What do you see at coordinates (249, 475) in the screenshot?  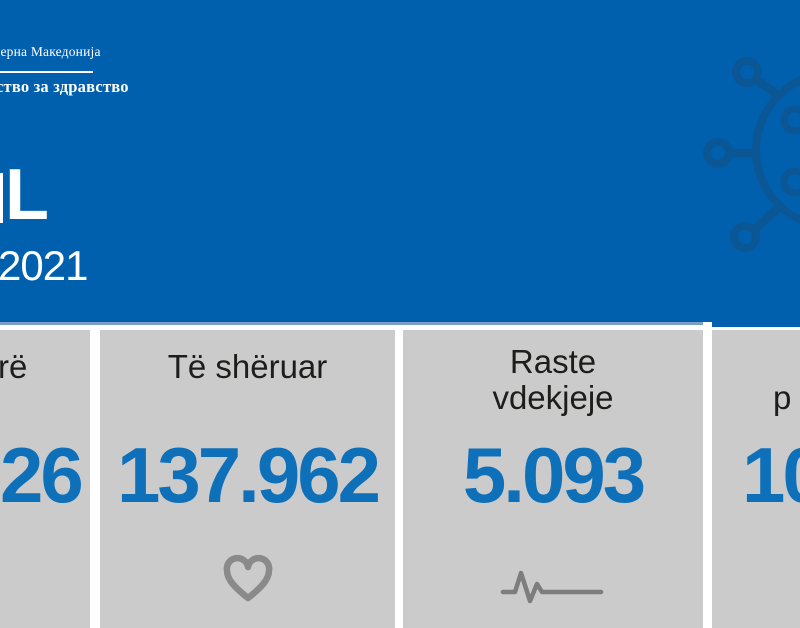 I see `stat-card-value: 137.962` at bounding box center [249, 475].